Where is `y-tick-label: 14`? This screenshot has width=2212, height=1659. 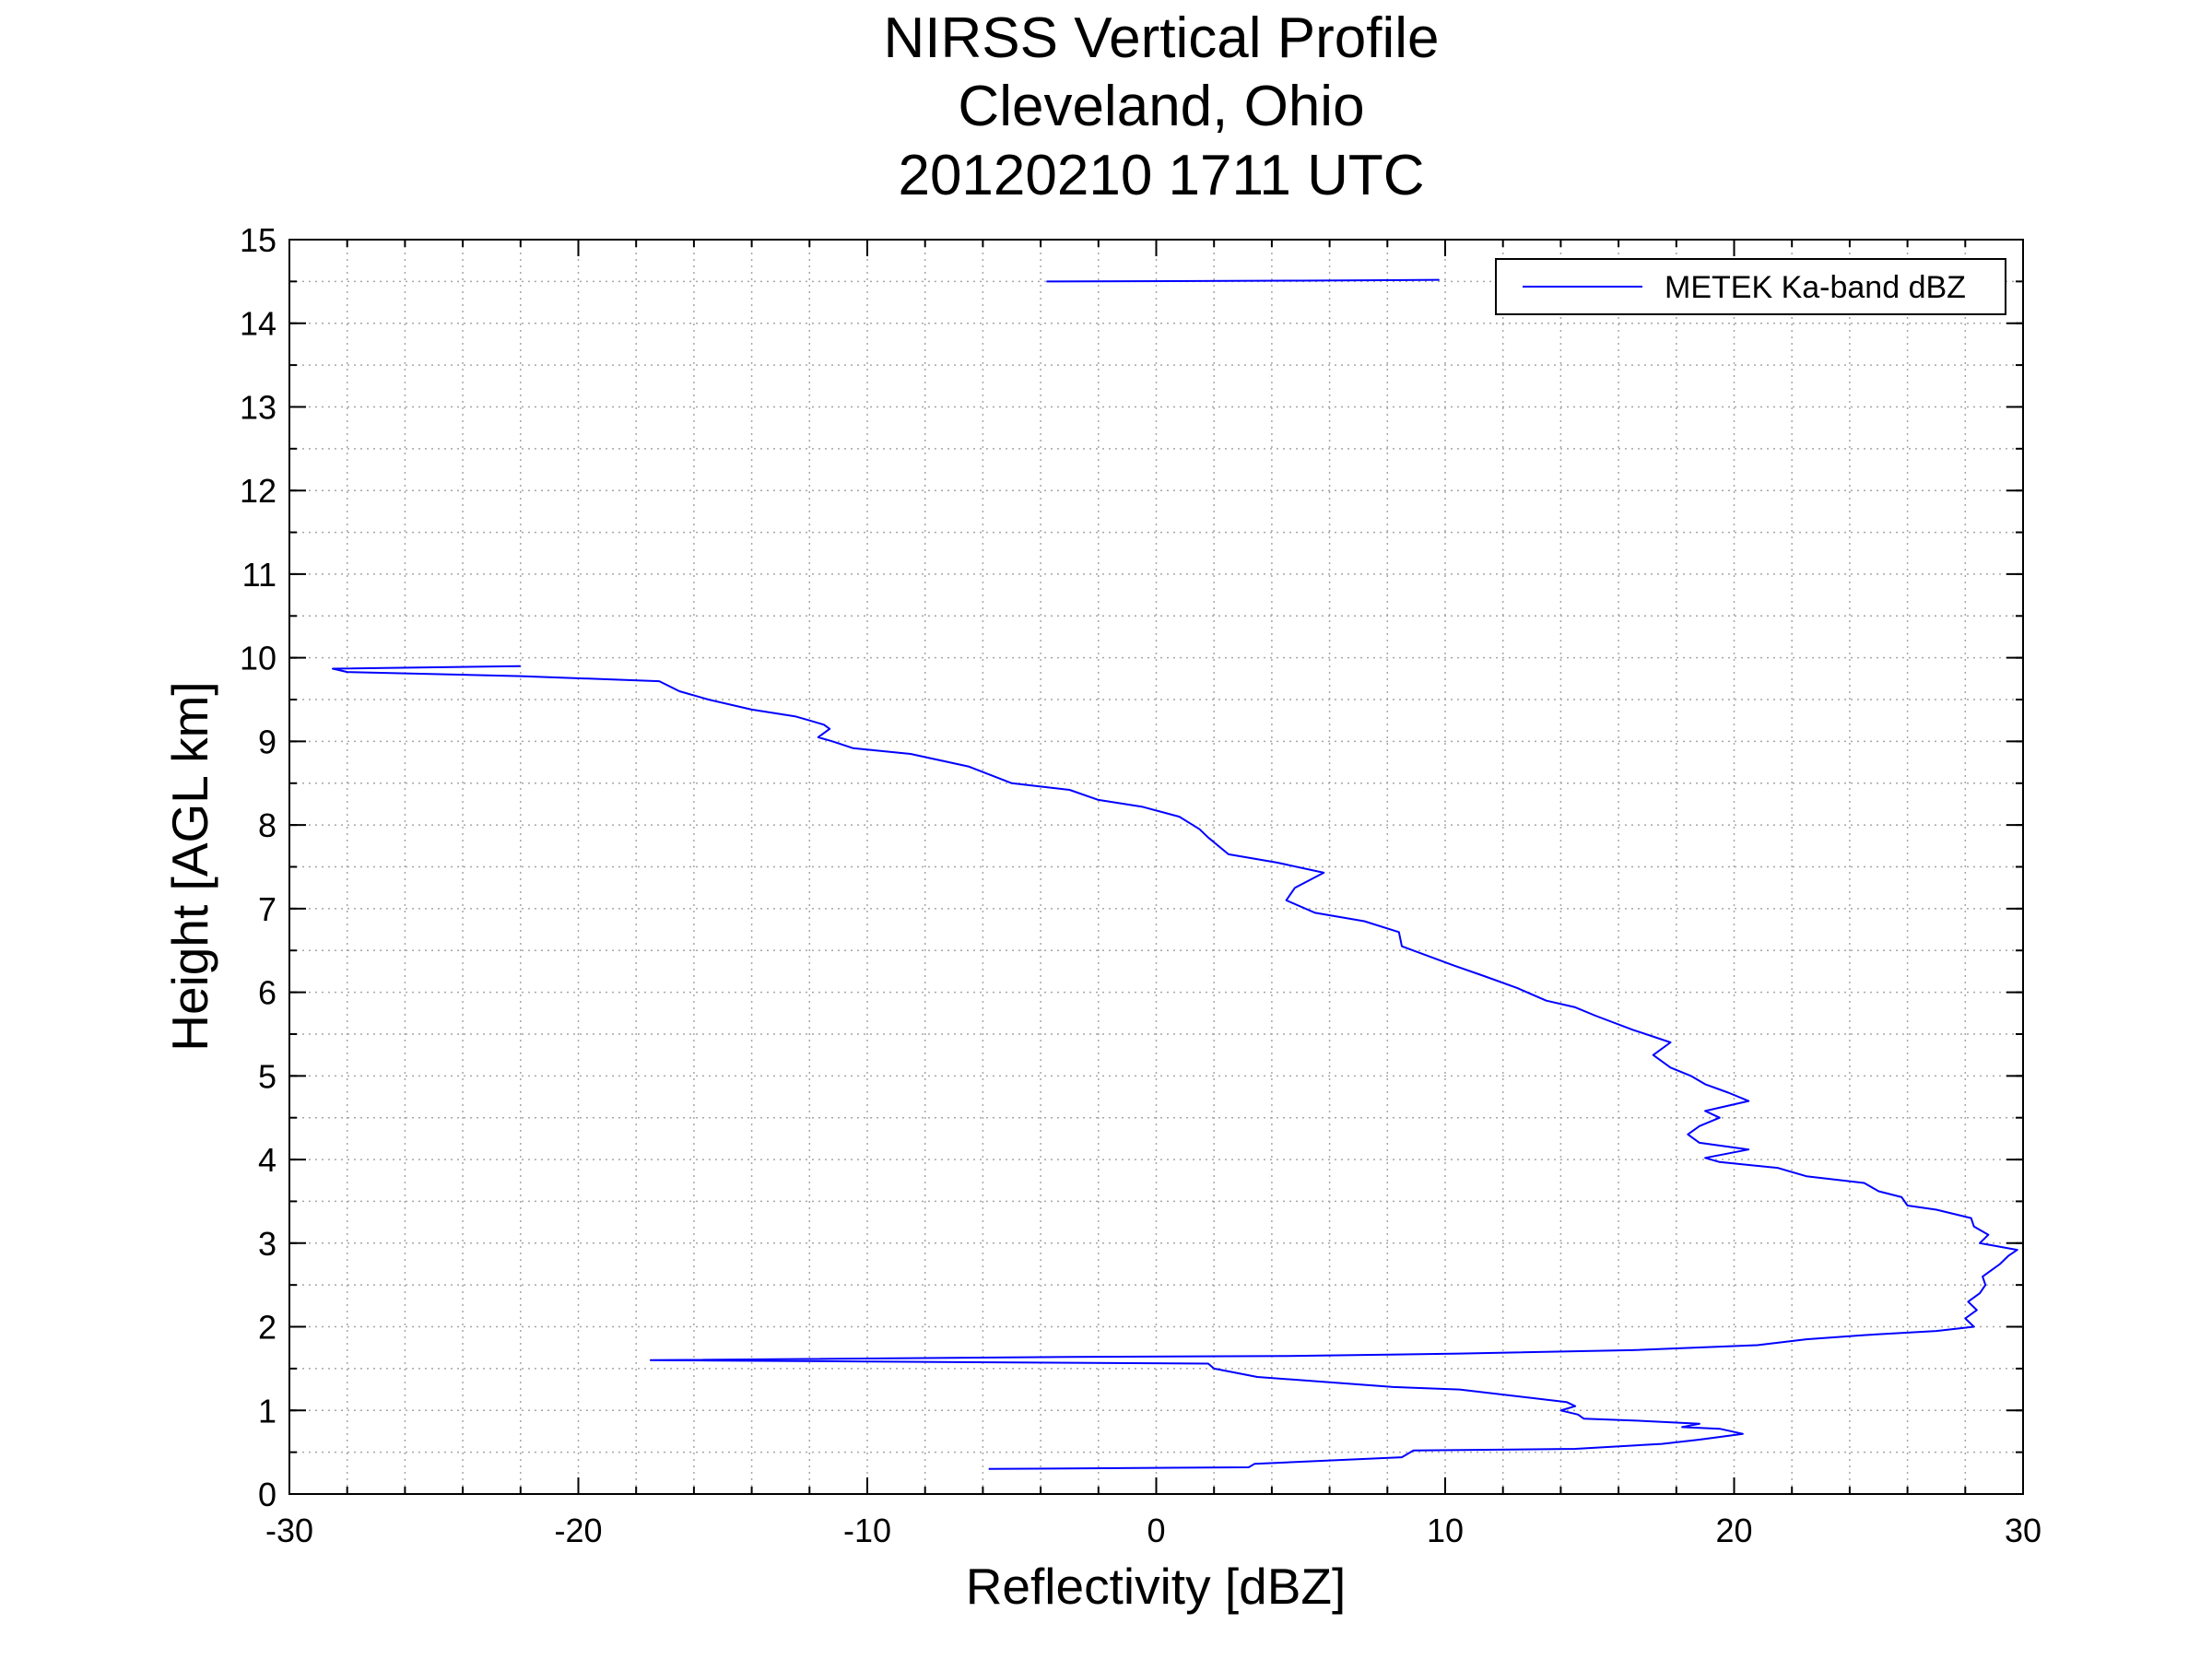
y-tick-label: 14 is located at coordinates (258, 324).